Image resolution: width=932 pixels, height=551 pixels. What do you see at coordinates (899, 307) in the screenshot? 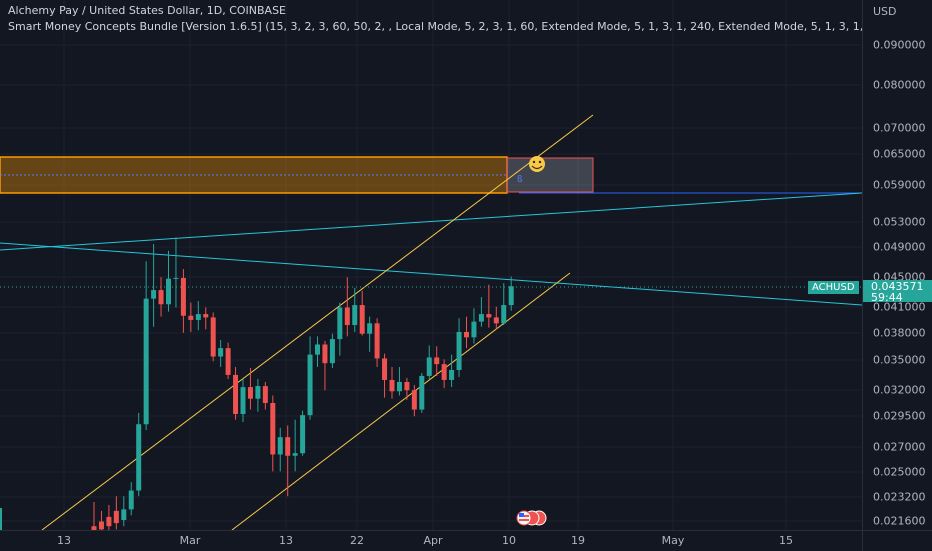
I see `price-axis-label: 0.041000` at bounding box center [899, 307].